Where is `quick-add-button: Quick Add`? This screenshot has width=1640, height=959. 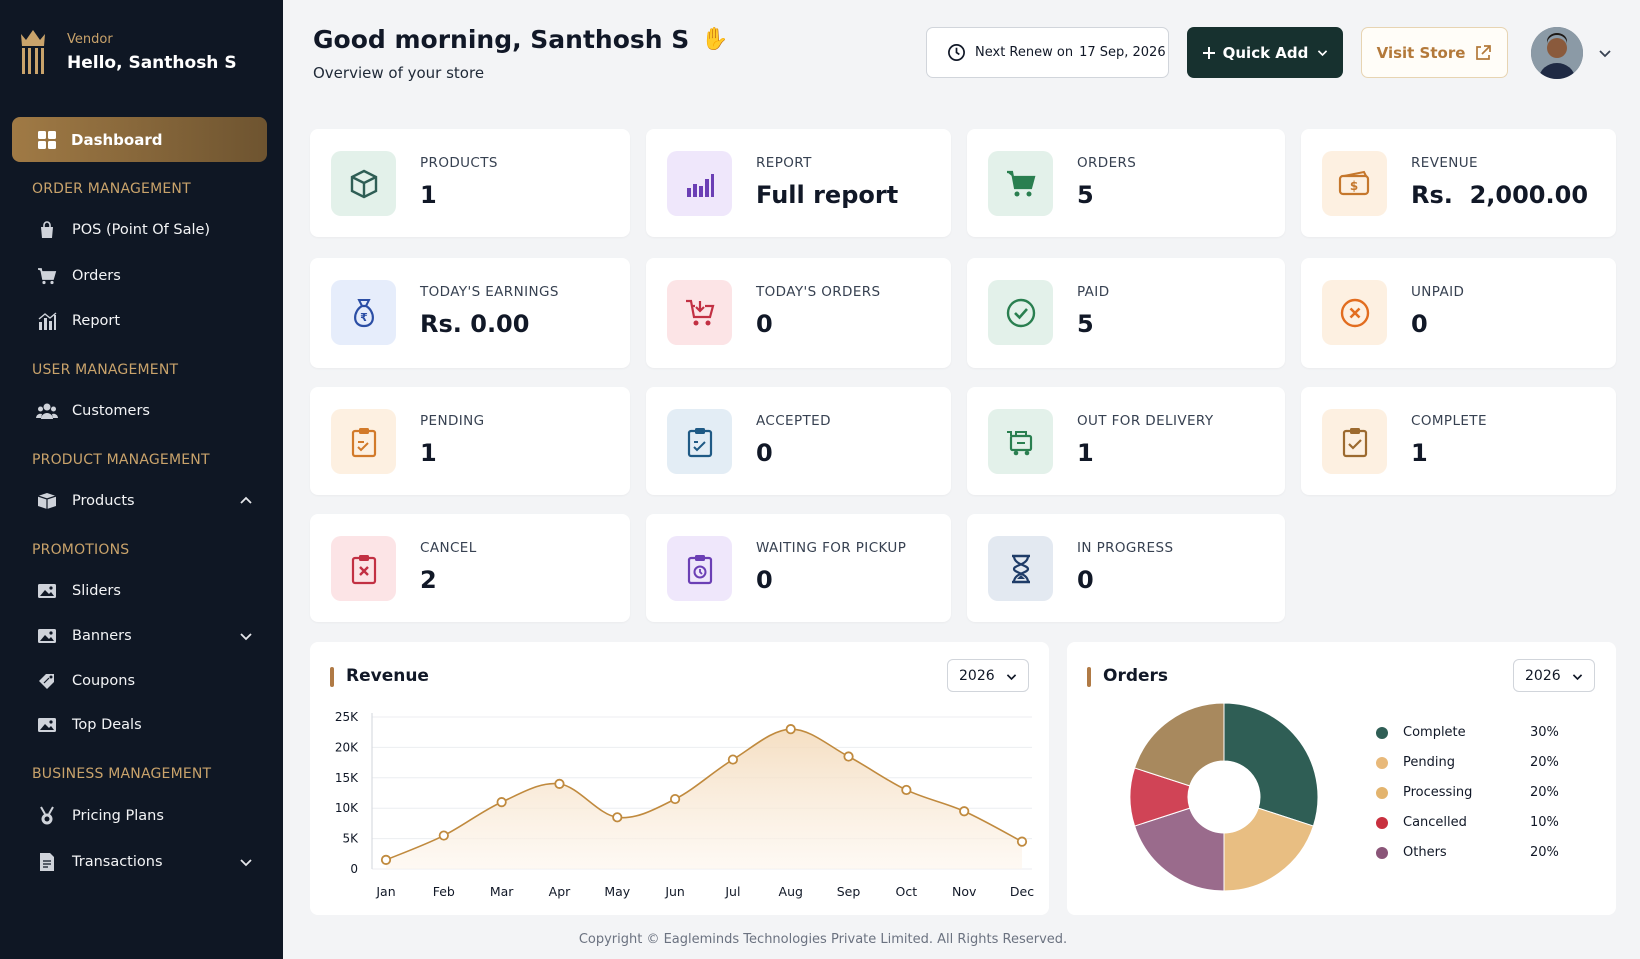
quick-add-button: Quick Add is located at coordinates (1265, 52).